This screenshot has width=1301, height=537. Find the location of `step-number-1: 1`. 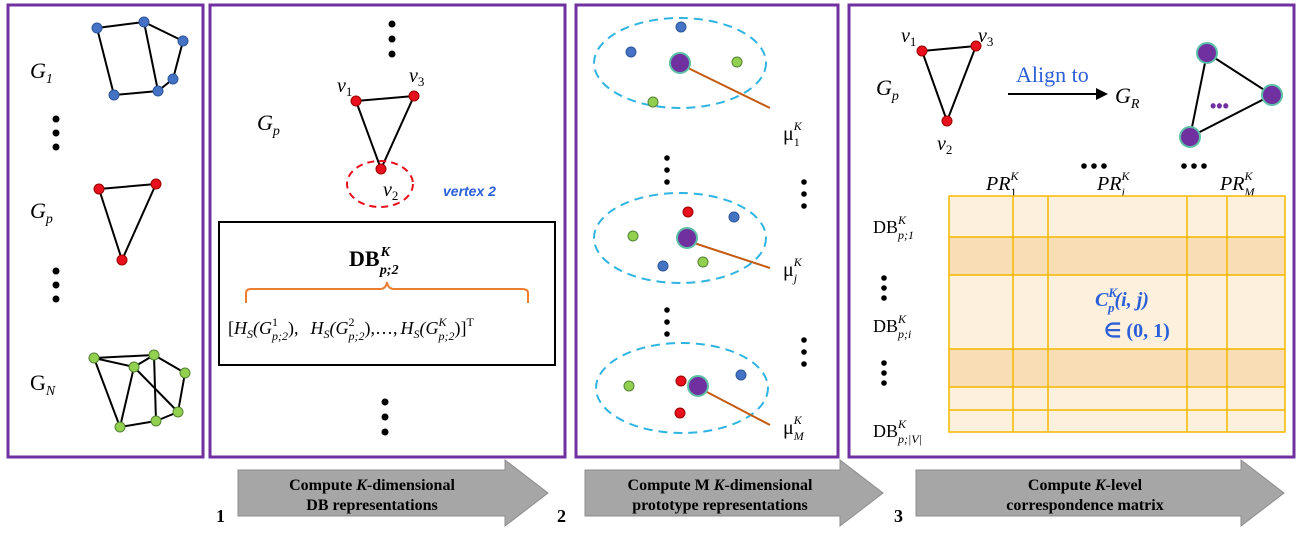

step-number-1: 1 is located at coordinates (220, 516).